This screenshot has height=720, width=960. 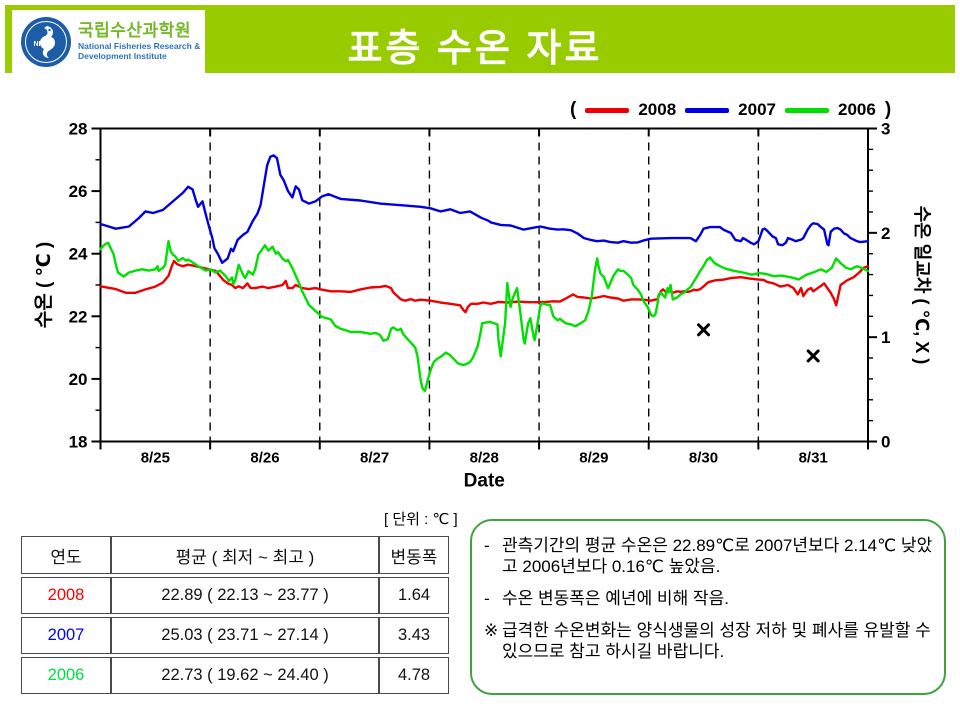 I want to click on year-cell: 2008, so click(x=66, y=595).